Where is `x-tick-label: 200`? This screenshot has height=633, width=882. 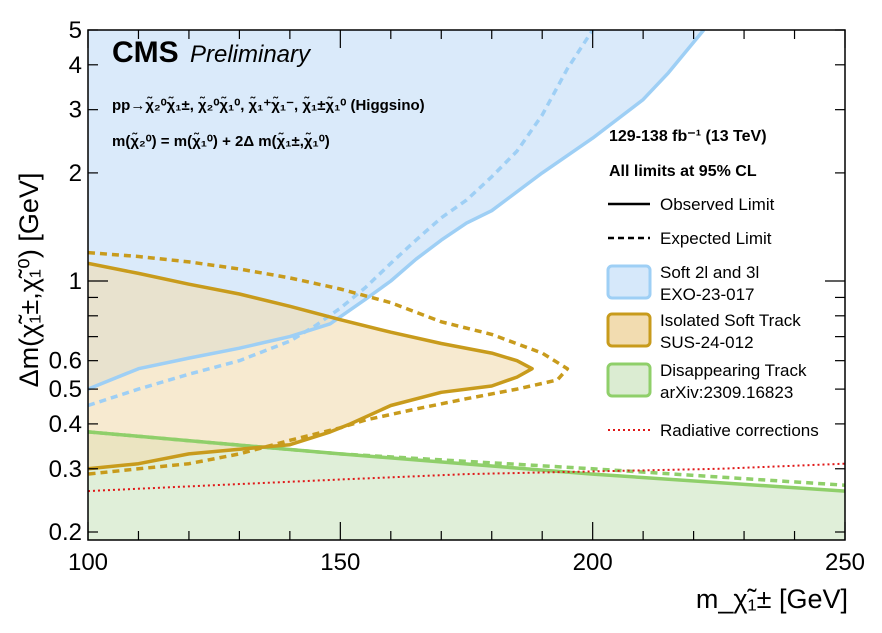
x-tick-label: 200 is located at coordinates (593, 562).